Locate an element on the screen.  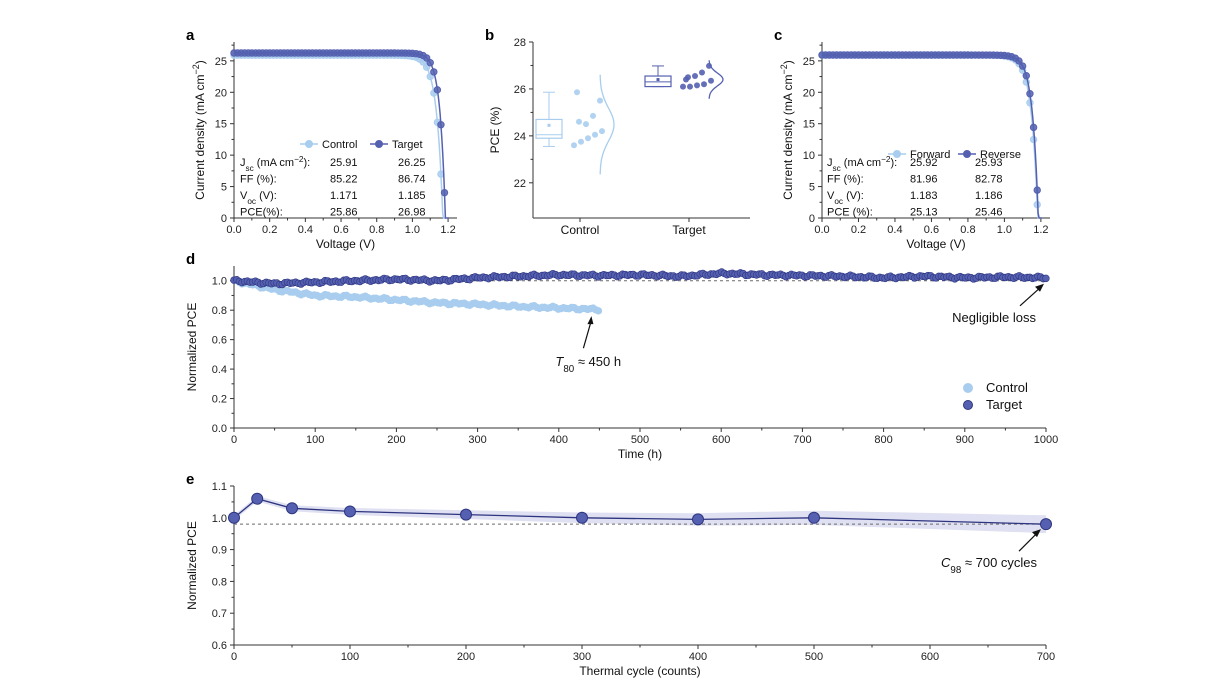
data-point-forward is located at coordinates (1030, 103).